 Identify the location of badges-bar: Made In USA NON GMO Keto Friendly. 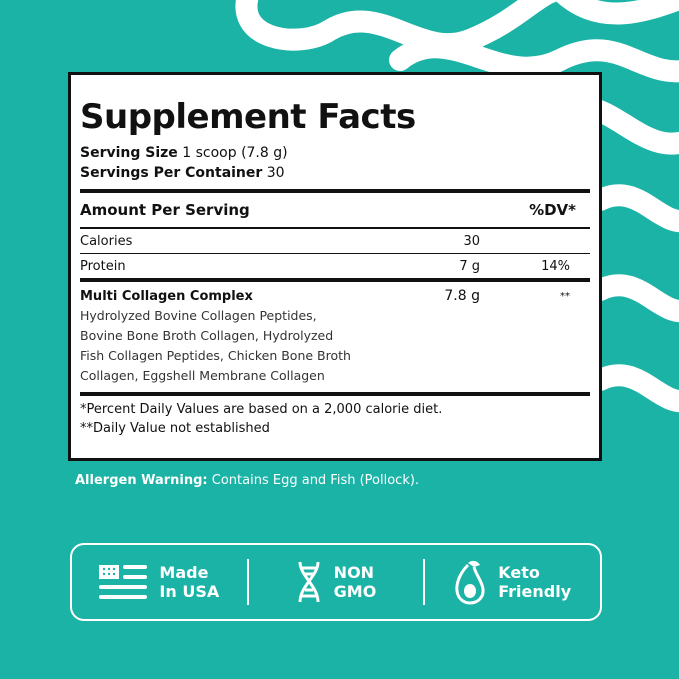
(336, 582).